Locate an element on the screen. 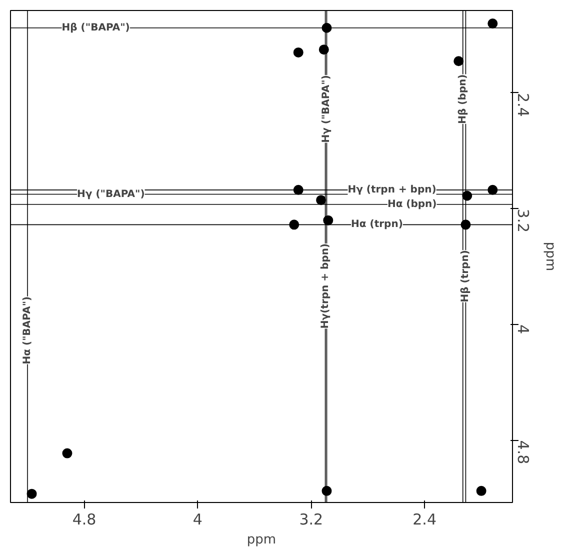 The image size is (564, 553). x-tick-label: 4.8 is located at coordinates (84, 519).